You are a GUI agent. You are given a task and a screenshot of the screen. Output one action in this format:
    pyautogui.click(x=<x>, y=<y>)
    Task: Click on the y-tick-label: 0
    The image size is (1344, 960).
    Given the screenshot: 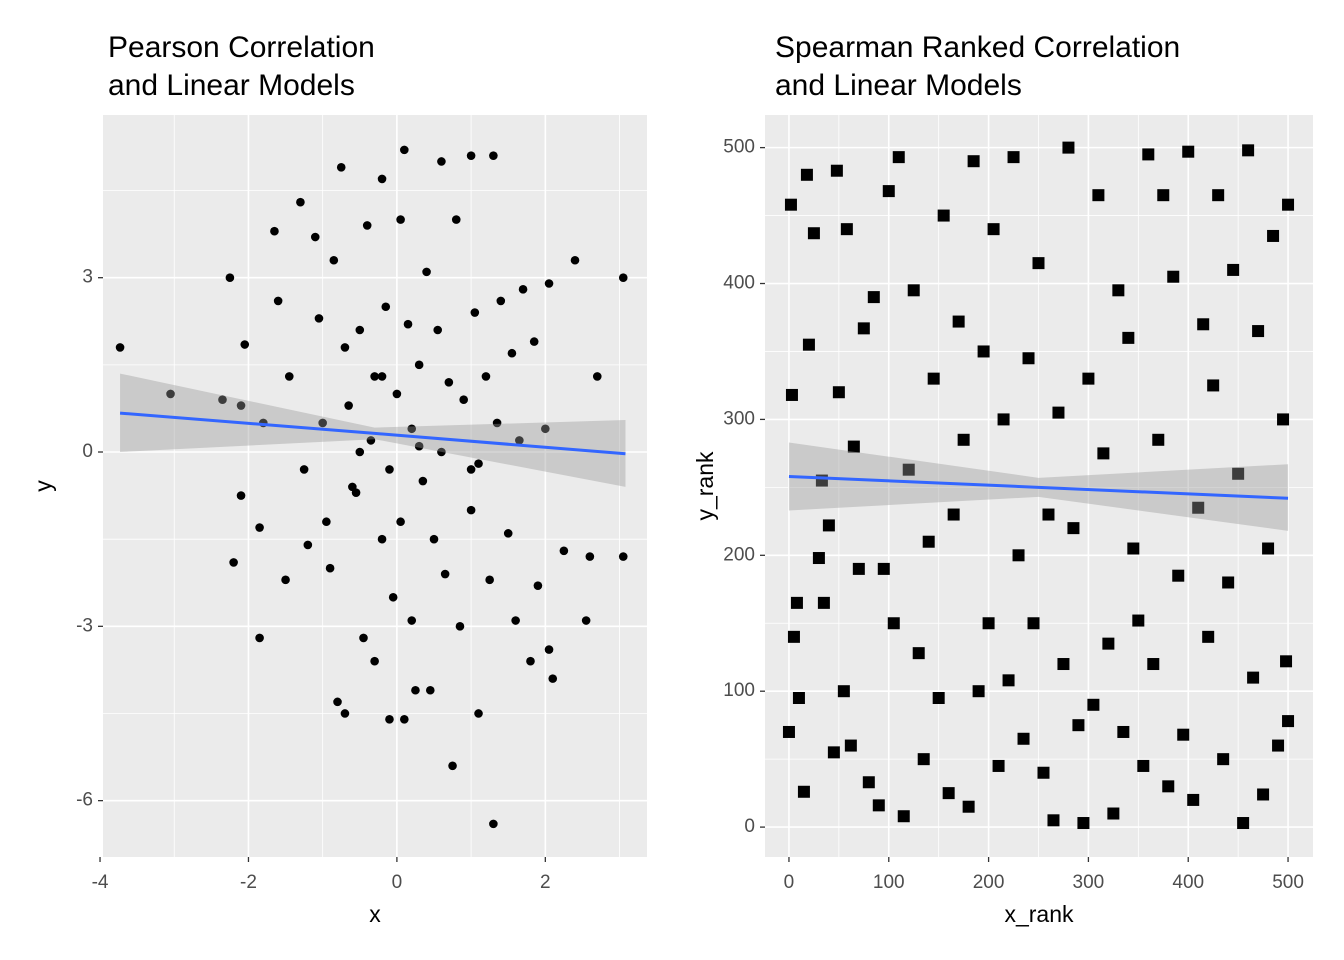 What is the action you would take?
    pyautogui.click(x=87, y=451)
    